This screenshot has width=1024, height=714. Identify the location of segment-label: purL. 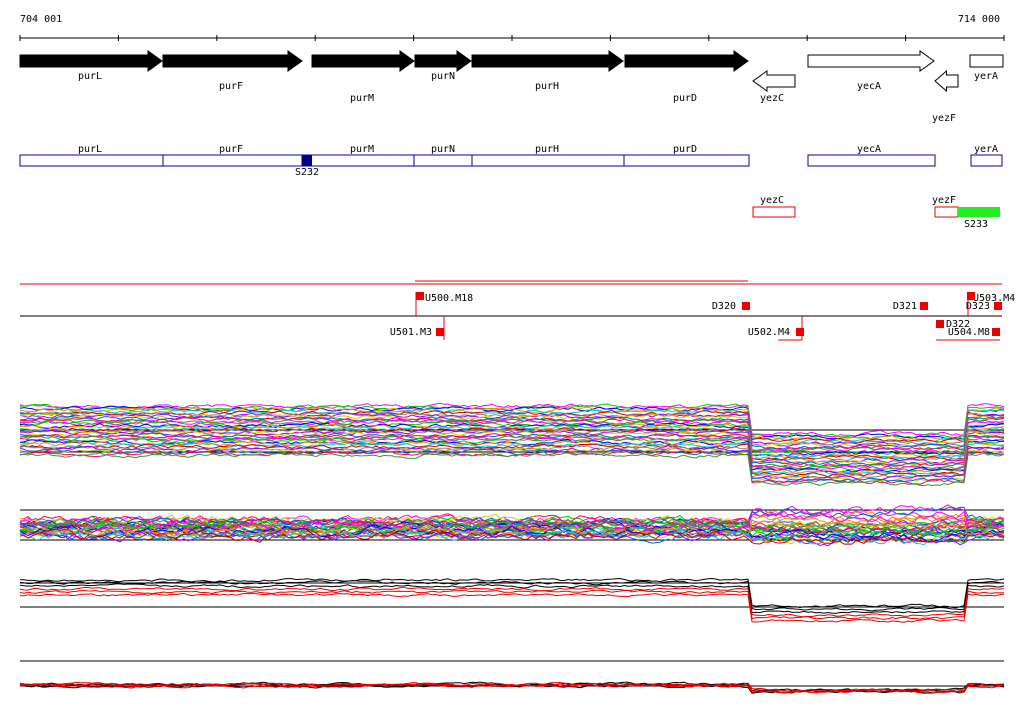
(90, 149).